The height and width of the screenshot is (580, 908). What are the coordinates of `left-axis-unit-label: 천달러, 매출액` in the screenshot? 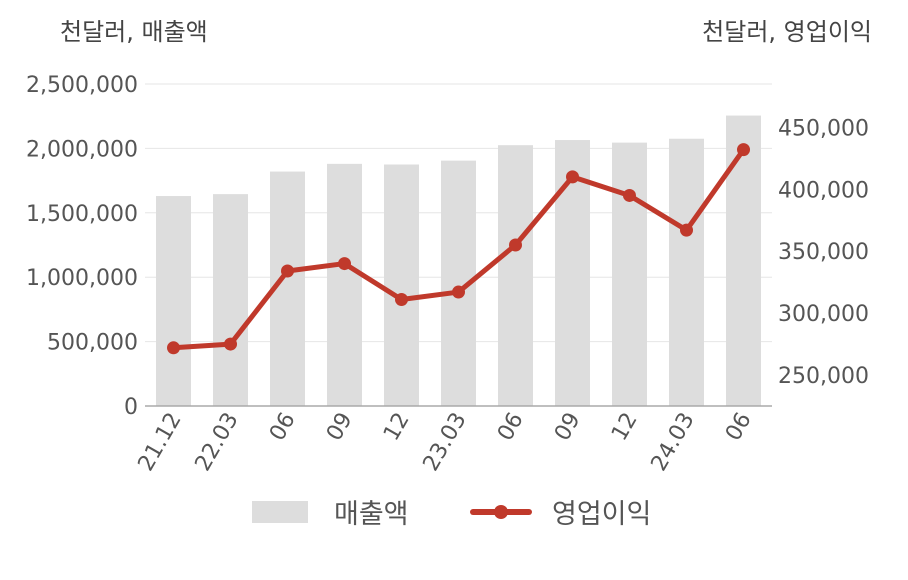 It's located at (134, 32).